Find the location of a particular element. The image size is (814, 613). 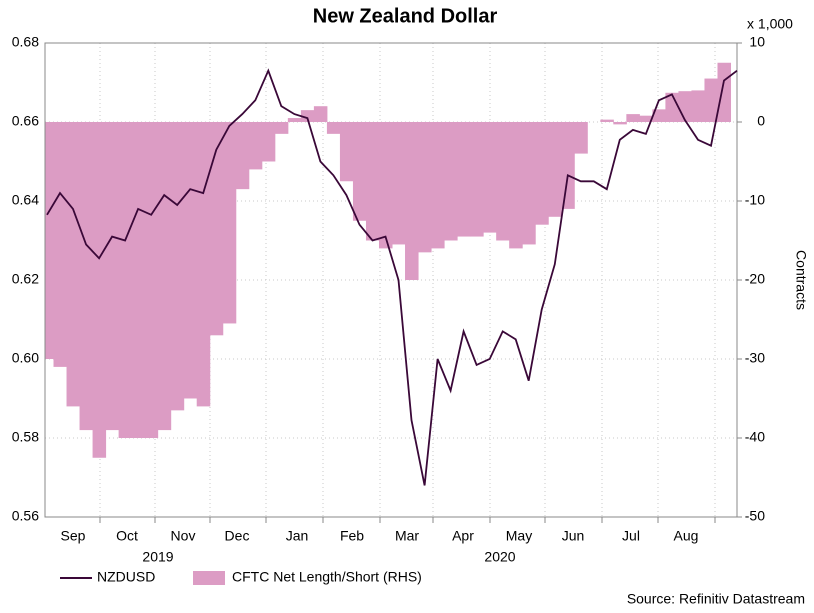

source-note: Source: Refinitiv Datastream is located at coordinates (716, 599).